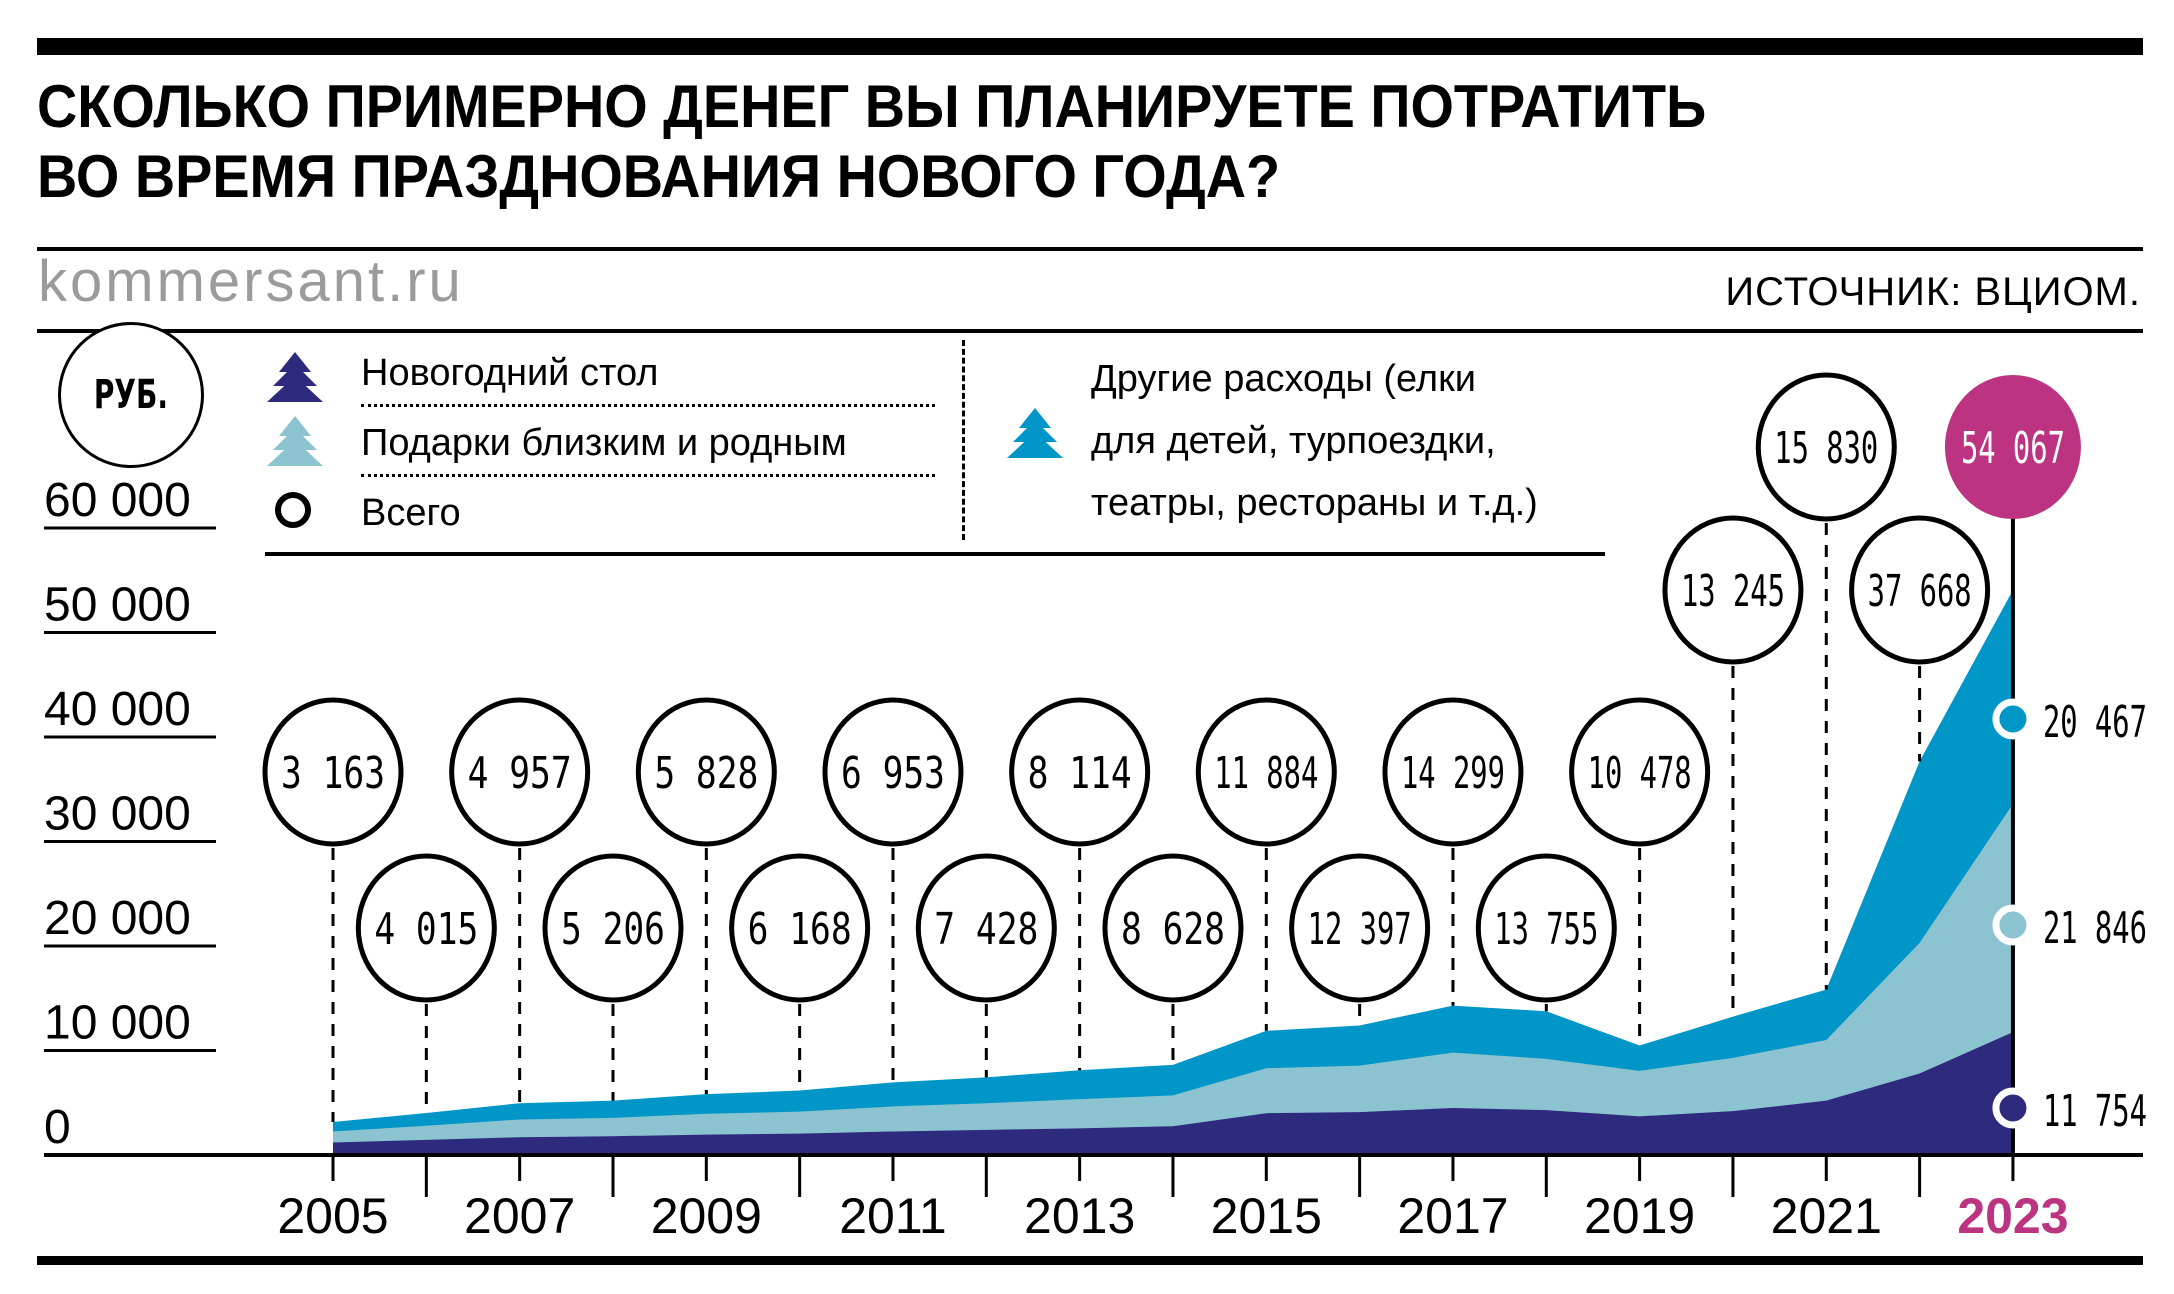 The height and width of the screenshot is (1294, 2174). Describe the element at coordinates (1639, 1216) in the screenshot. I see `year-label: 2019` at that location.